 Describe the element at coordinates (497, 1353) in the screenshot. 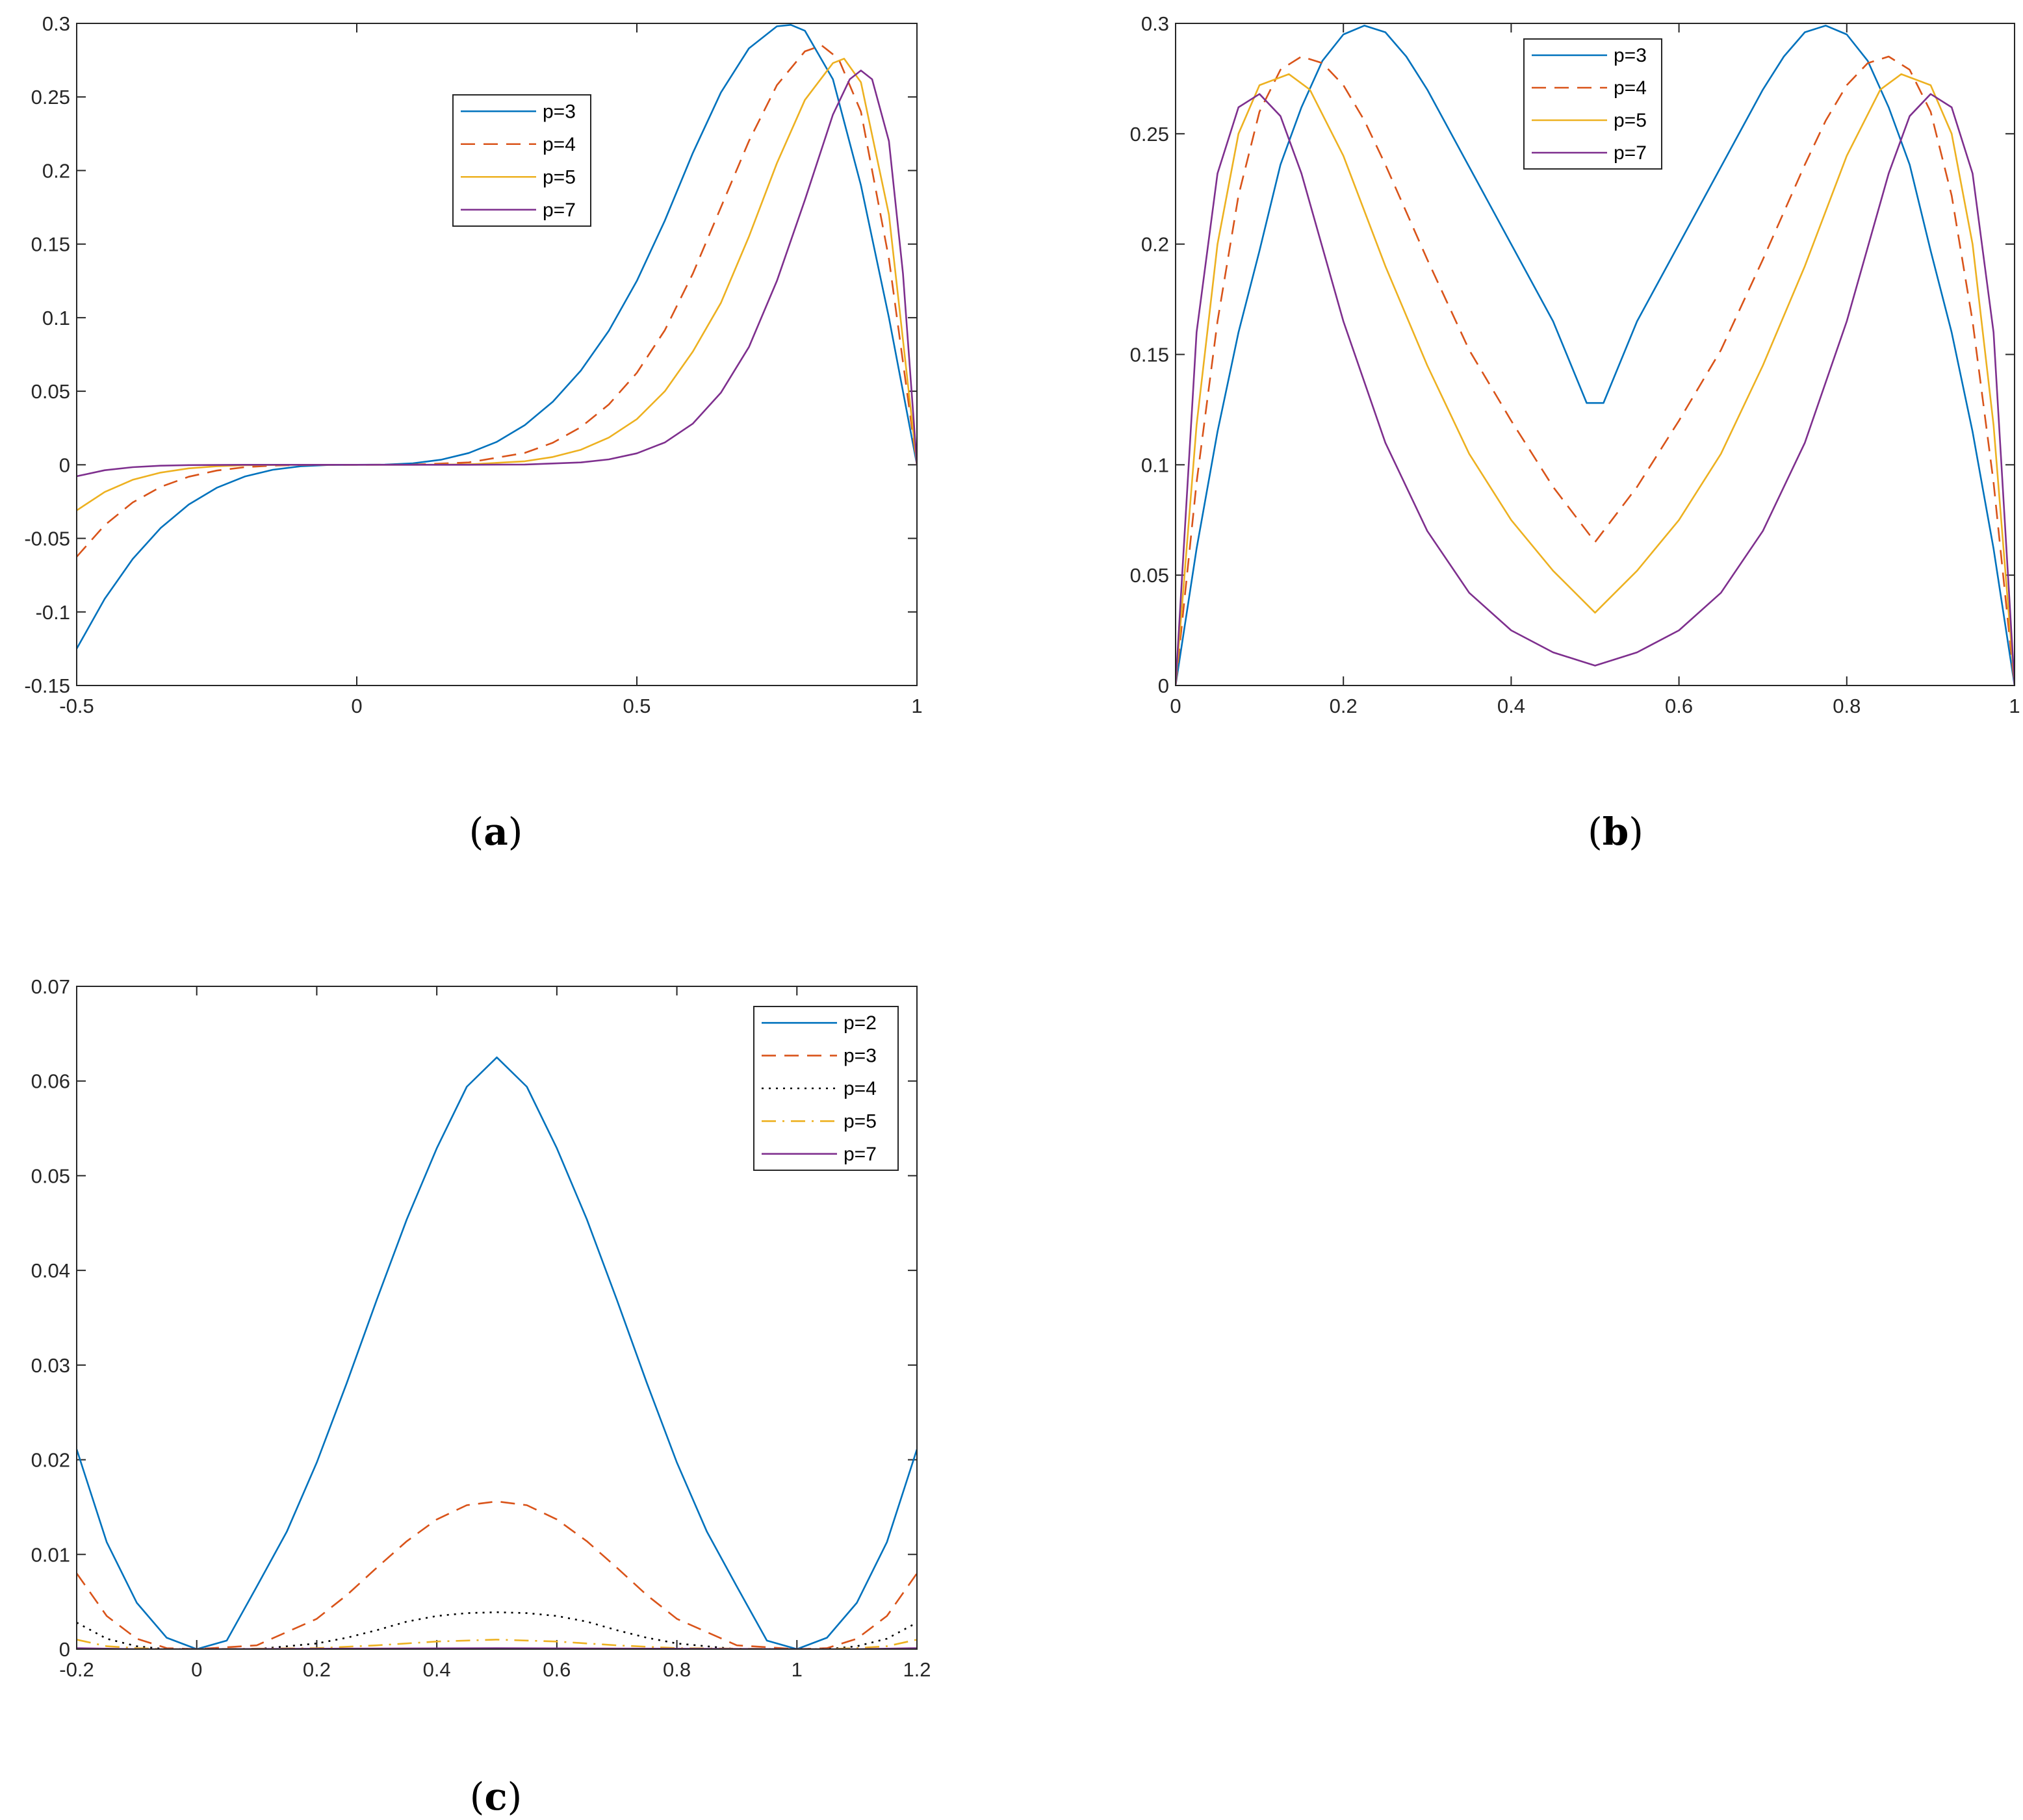

I see `series-line-p=2` at that location.